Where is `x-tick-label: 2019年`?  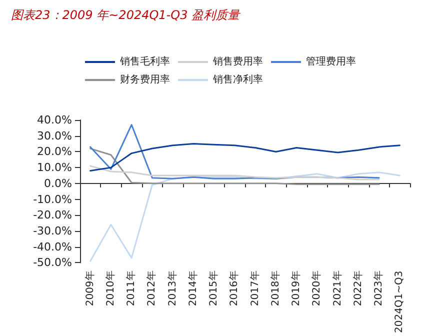 x-tick-label: 2019年 is located at coordinates (296, 288).